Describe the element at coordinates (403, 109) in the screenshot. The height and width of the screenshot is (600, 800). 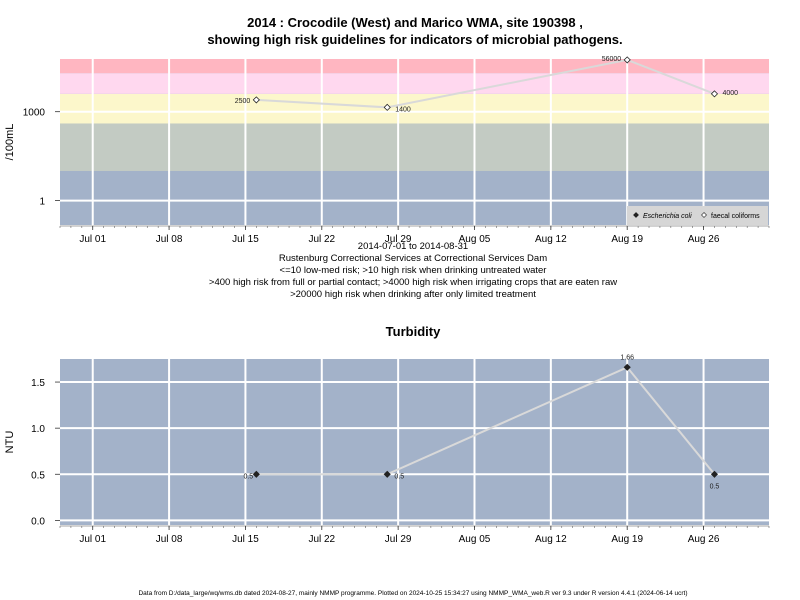
I see `data-label-0-1: 1400` at that location.